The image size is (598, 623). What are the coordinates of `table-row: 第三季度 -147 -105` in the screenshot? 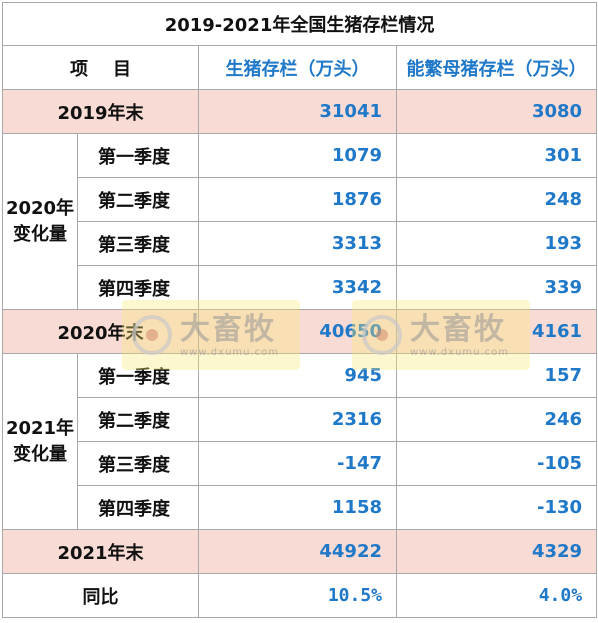 It's located at (300, 463).